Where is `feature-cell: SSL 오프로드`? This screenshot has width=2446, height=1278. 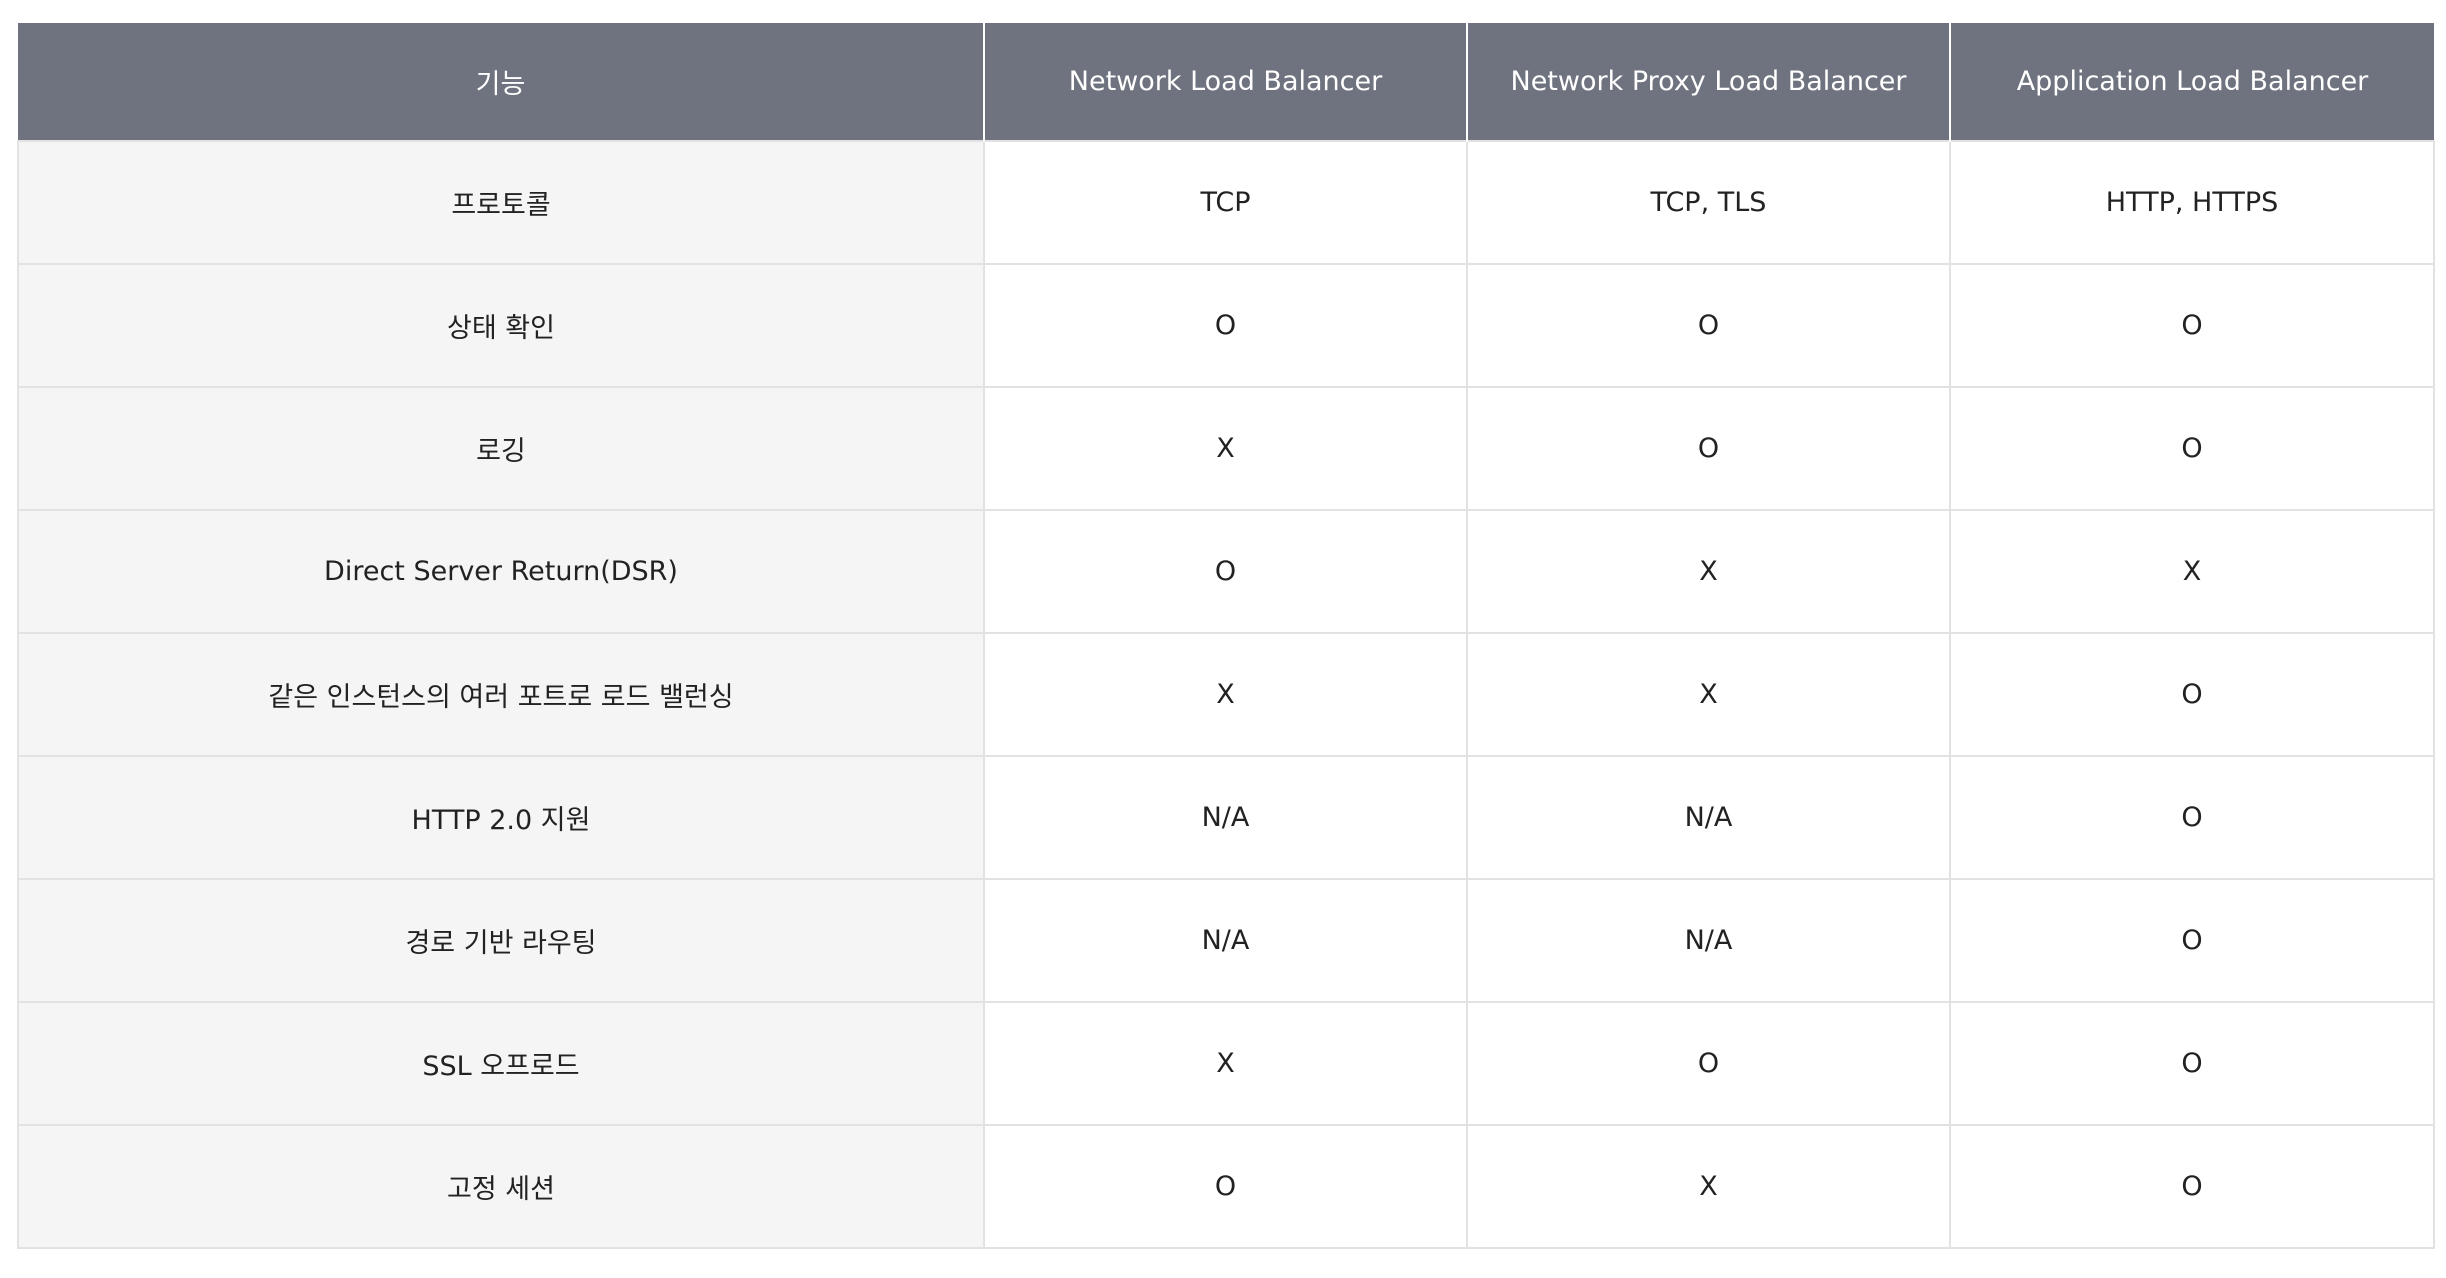 feature-cell: SSL 오프로드 is located at coordinates (501, 1063).